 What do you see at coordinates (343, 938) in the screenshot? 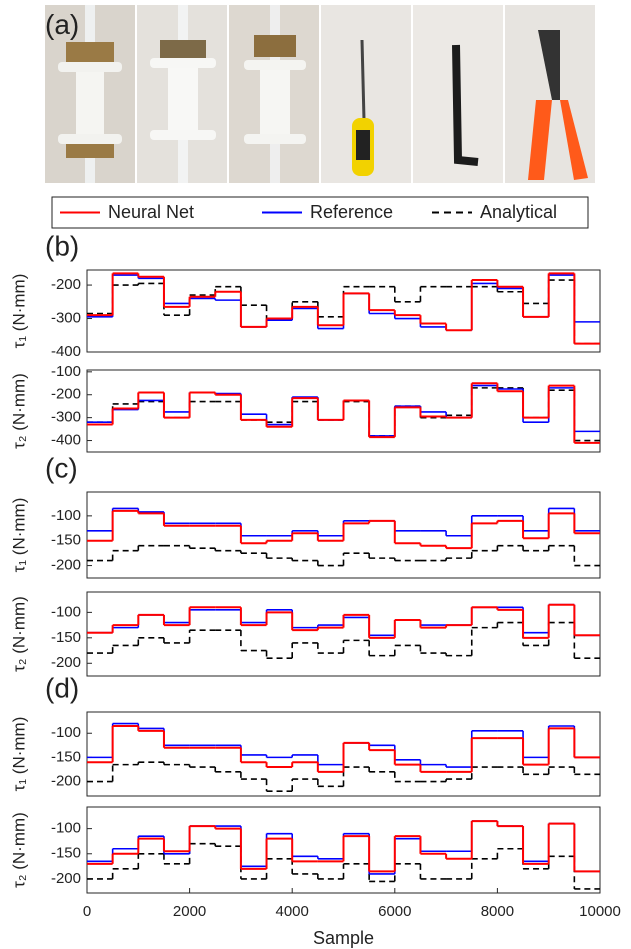
I see `x-axis-label: Sample` at bounding box center [343, 938].